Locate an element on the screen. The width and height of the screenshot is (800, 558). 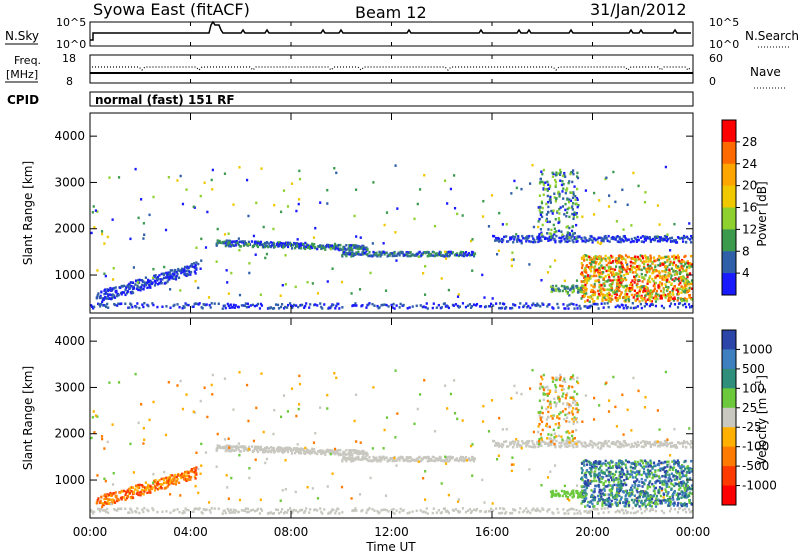
nsky-label: N.Sky is located at coordinates (22, 36).